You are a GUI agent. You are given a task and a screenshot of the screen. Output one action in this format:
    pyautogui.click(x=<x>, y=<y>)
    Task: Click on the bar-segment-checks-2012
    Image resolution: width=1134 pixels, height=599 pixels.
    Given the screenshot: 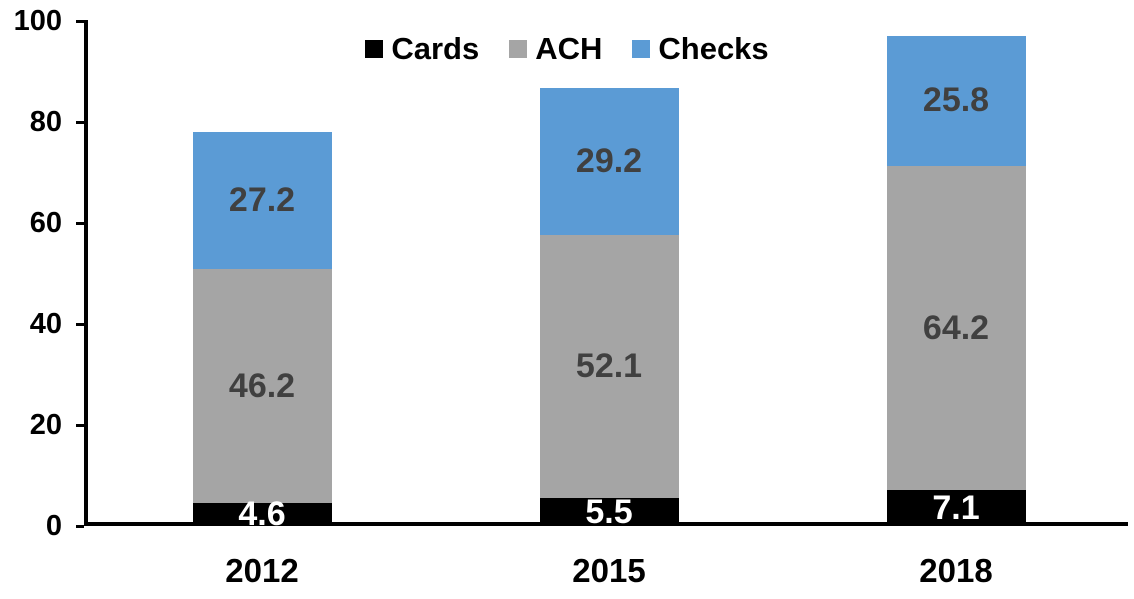 What is the action you would take?
    pyautogui.click(x=262, y=201)
    